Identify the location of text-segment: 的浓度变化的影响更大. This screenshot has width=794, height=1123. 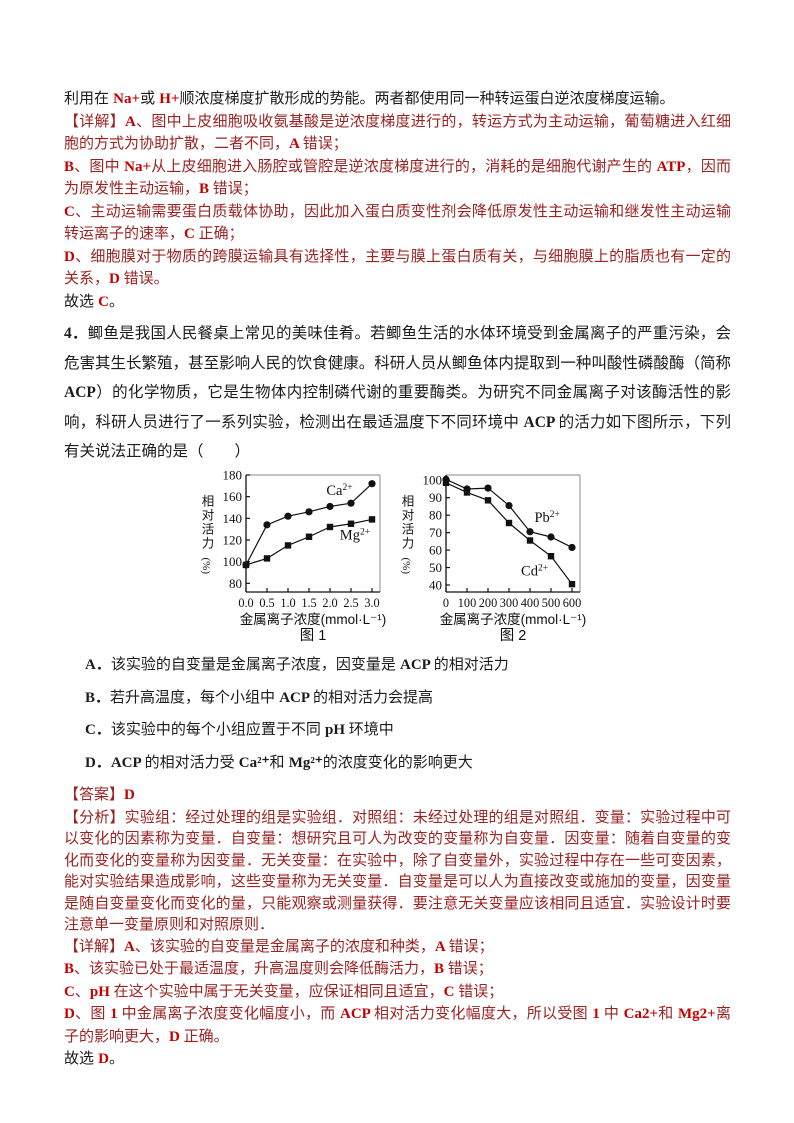
(397, 762).